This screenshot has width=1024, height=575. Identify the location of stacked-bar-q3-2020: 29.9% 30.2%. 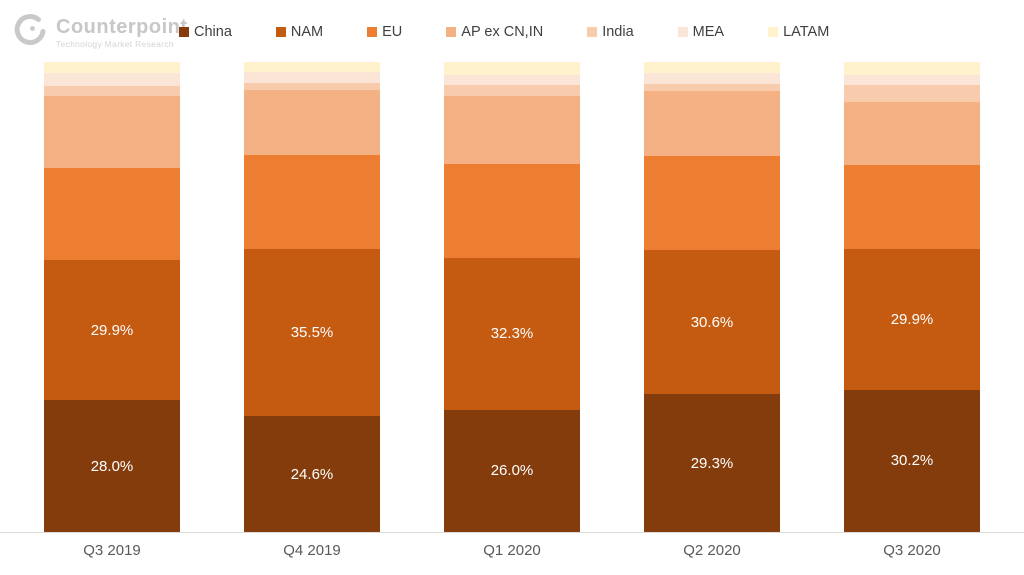
(912, 297).